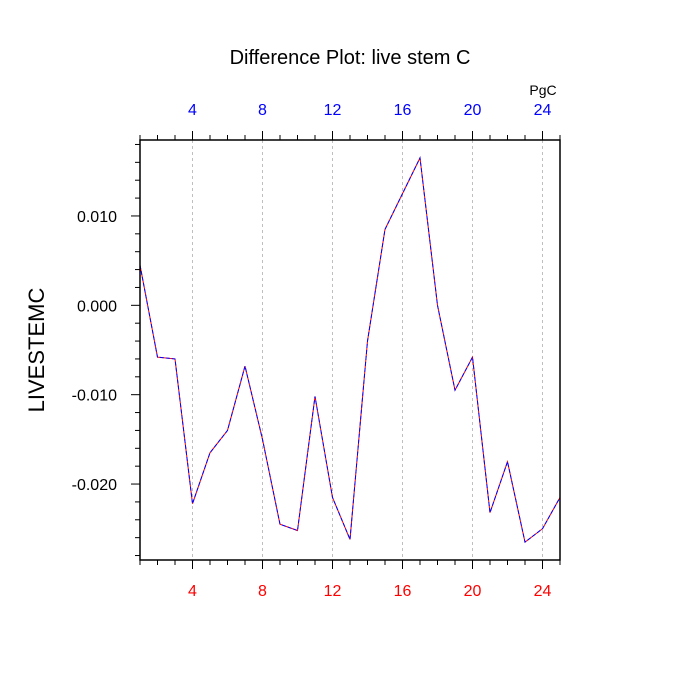 The image size is (700, 700). Describe the element at coordinates (333, 110) in the screenshot. I see `x-tick-label-top: 12` at that location.